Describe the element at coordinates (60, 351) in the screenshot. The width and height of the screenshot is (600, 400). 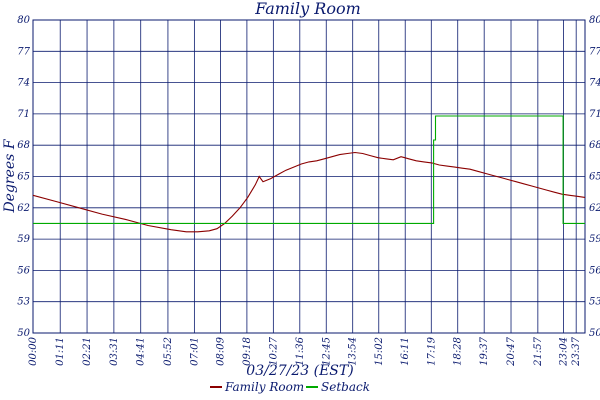
I see `x-tick-label: 01:11` at that location.